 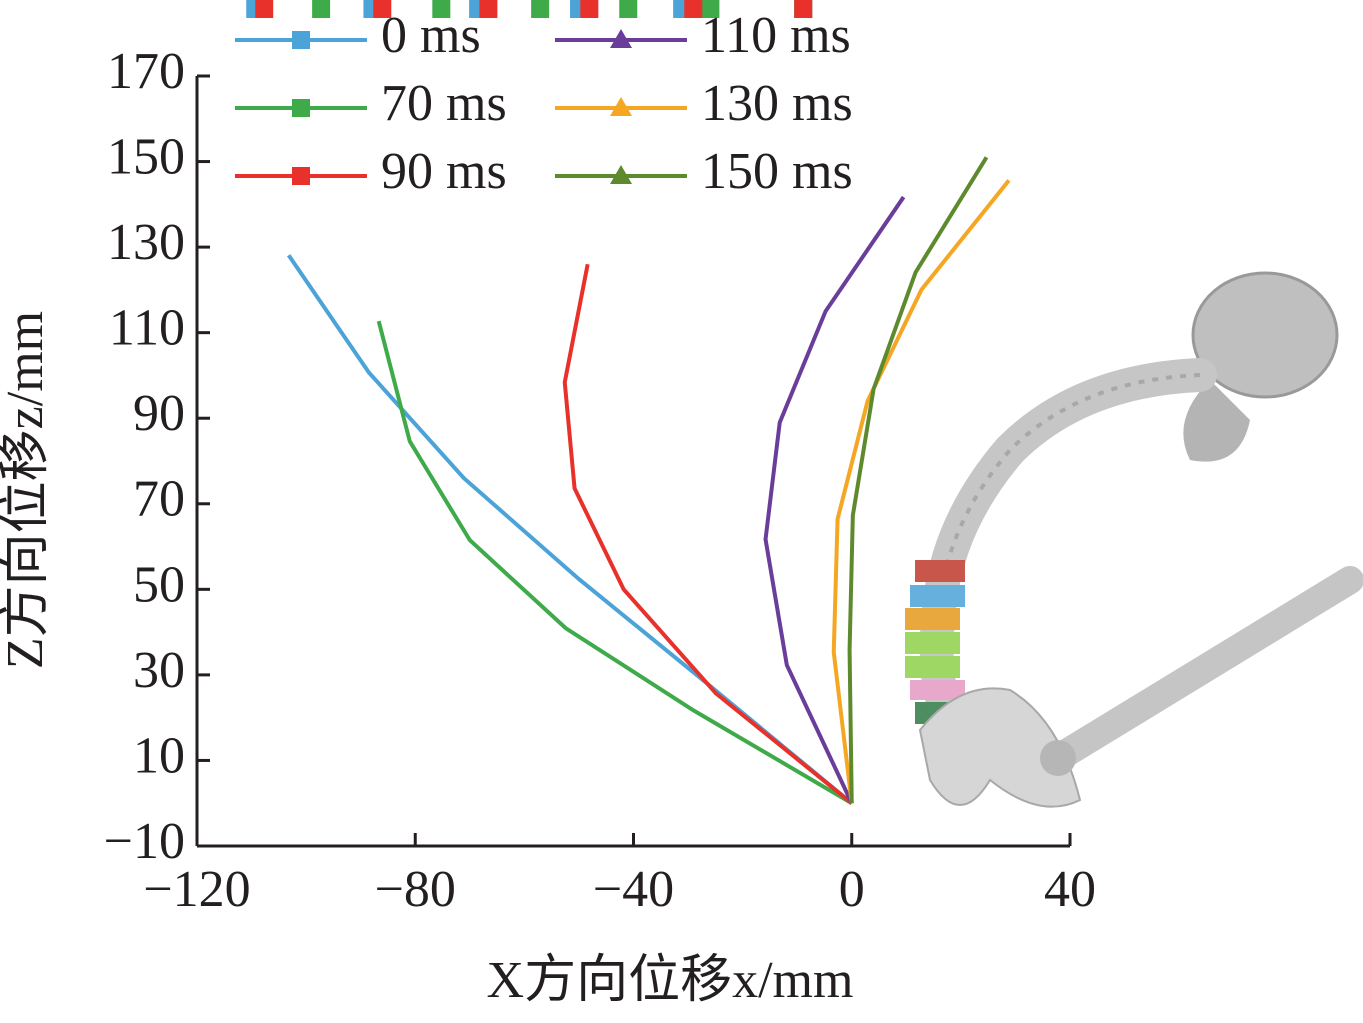 I want to click on x-tick-label: 40, so click(x=1070, y=889).